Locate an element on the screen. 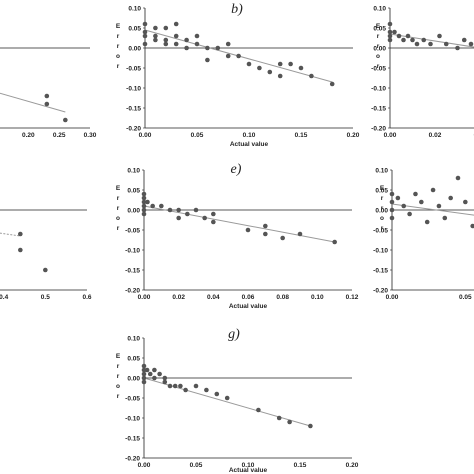  x-tick-label: 0.02 is located at coordinates (435, 135).